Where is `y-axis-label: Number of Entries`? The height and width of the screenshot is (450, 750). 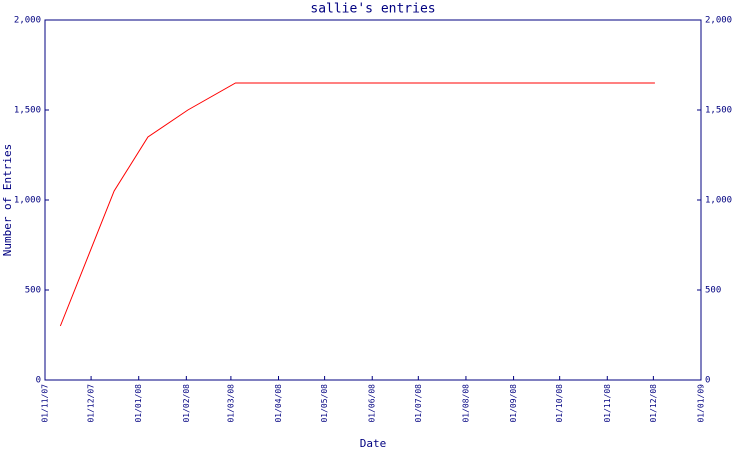 y-axis-label: Number of Entries is located at coordinates (7, 200).